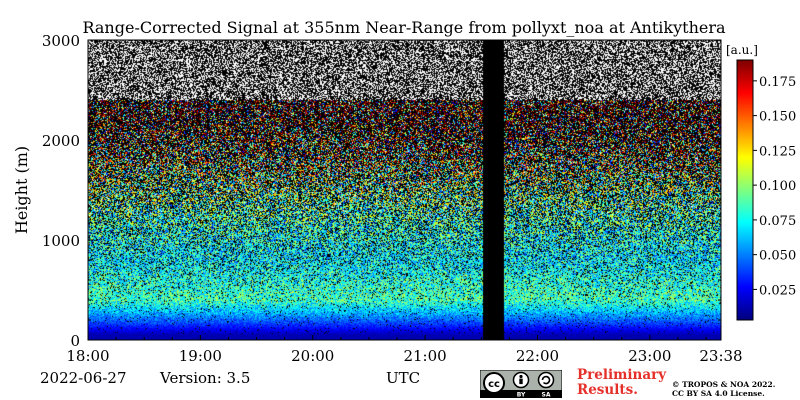 The image size is (800, 400). What do you see at coordinates (521, 395) in the screenshot?
I see `badge-by-text: BY` at bounding box center [521, 395].